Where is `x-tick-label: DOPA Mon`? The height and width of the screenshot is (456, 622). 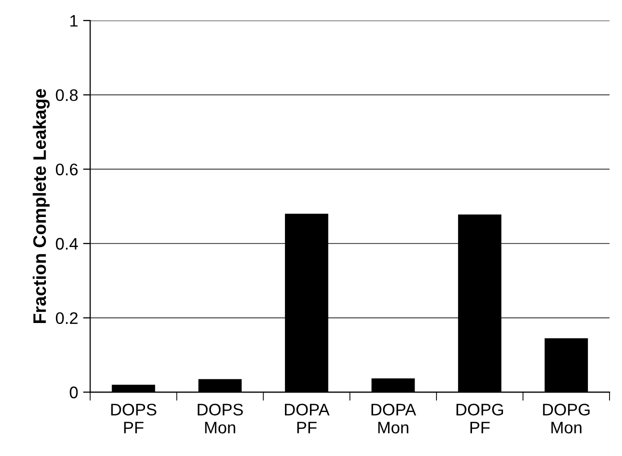
x-tick-label: DOPA Mon is located at coordinates (394, 419).